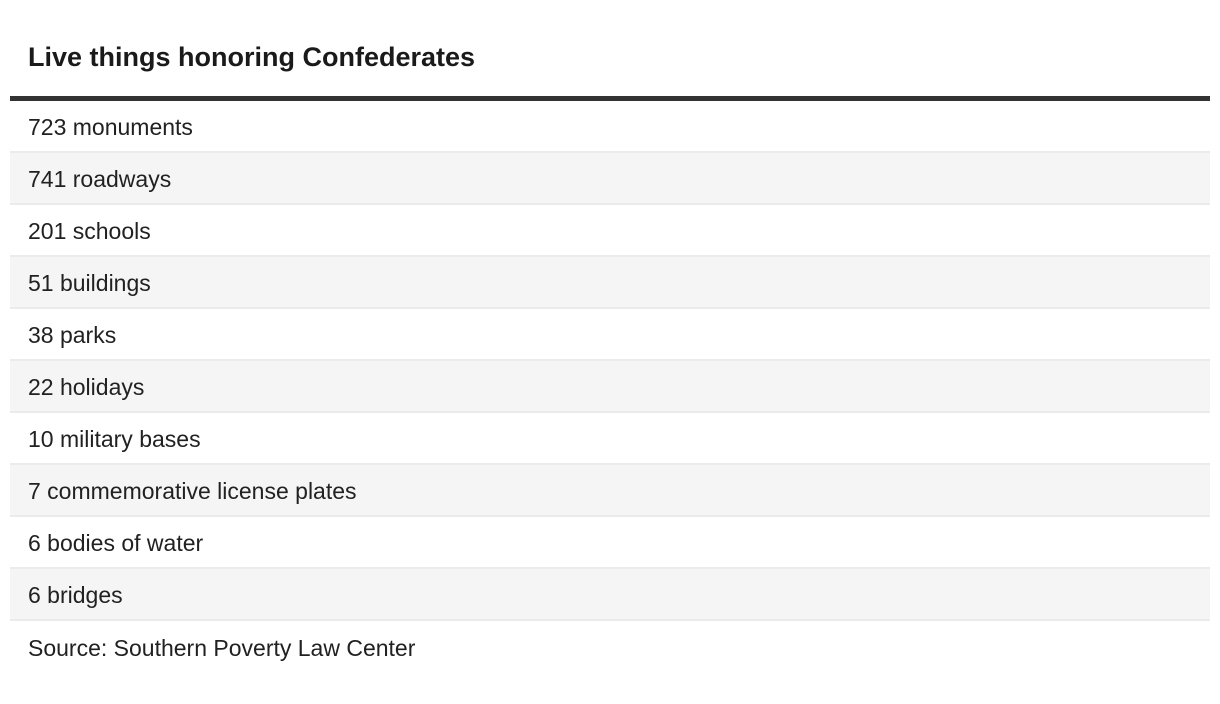 The height and width of the screenshot is (704, 1220). Describe the element at coordinates (610, 387) in the screenshot. I see `table-row: 22 holidays` at that location.